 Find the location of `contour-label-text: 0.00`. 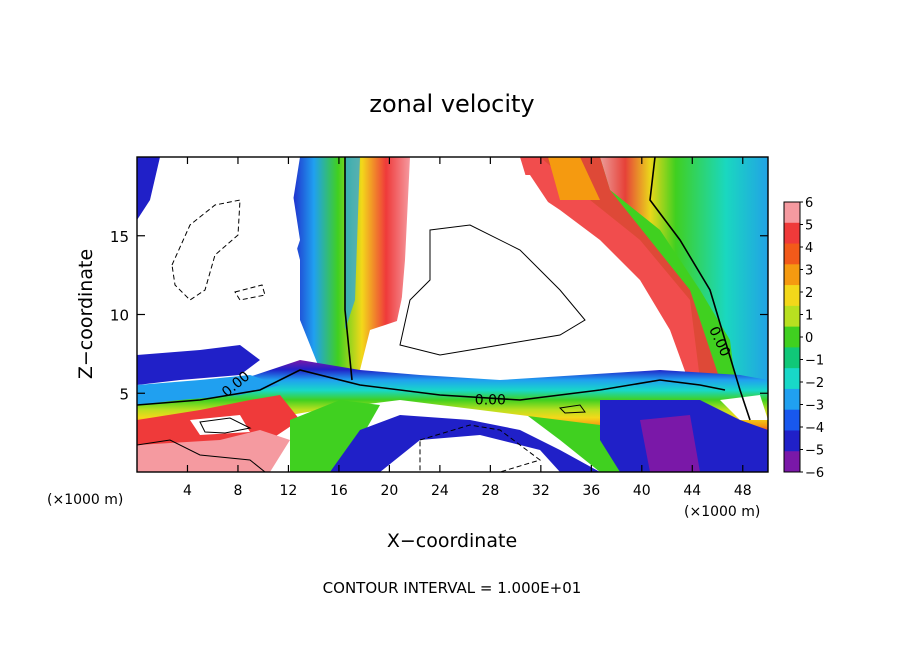

contour-label-text: 0.00 is located at coordinates (490, 401).